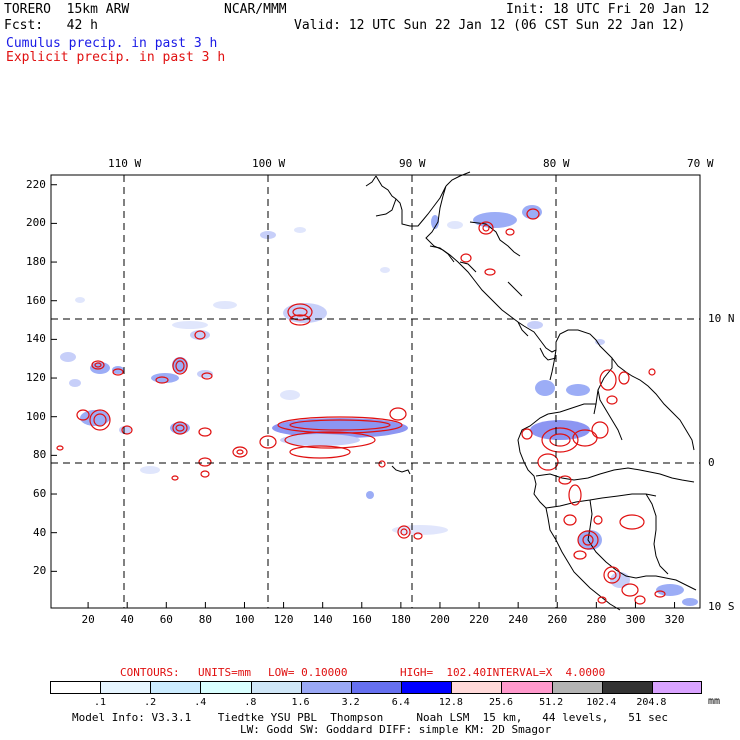 The width and height of the screenshot is (740, 740). What do you see at coordinates (479, 619) in the screenshot?
I see `x-tick-label: 220` at bounding box center [479, 619].